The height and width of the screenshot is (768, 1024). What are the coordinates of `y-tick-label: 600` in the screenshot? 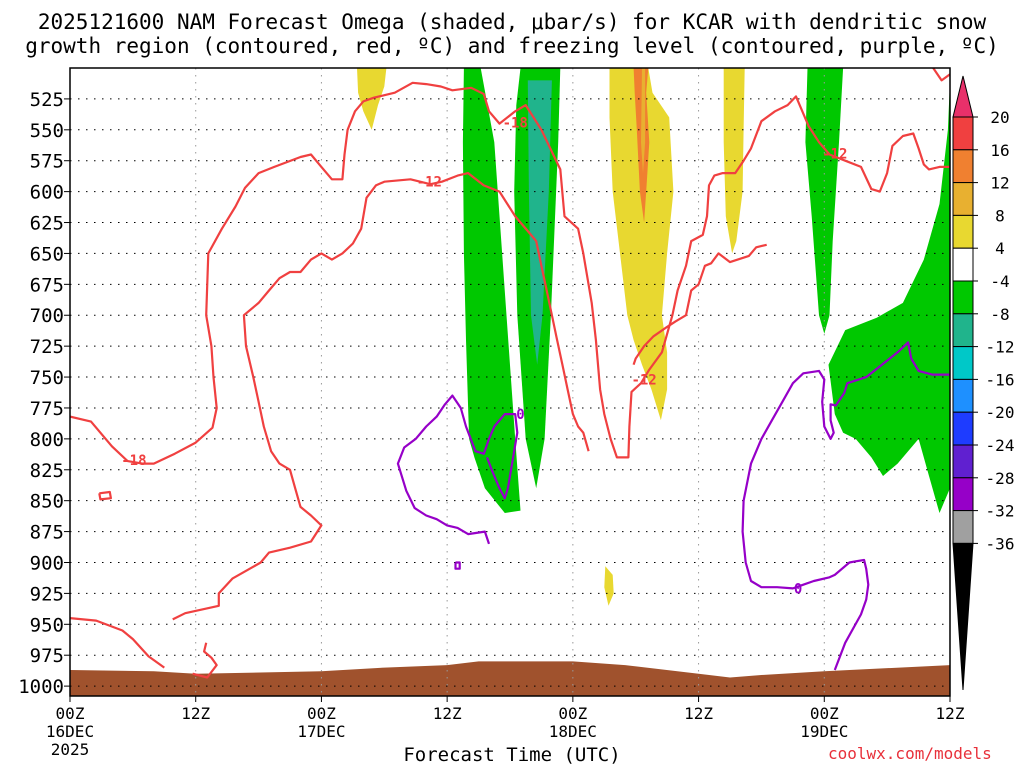 It's located at (47, 193).